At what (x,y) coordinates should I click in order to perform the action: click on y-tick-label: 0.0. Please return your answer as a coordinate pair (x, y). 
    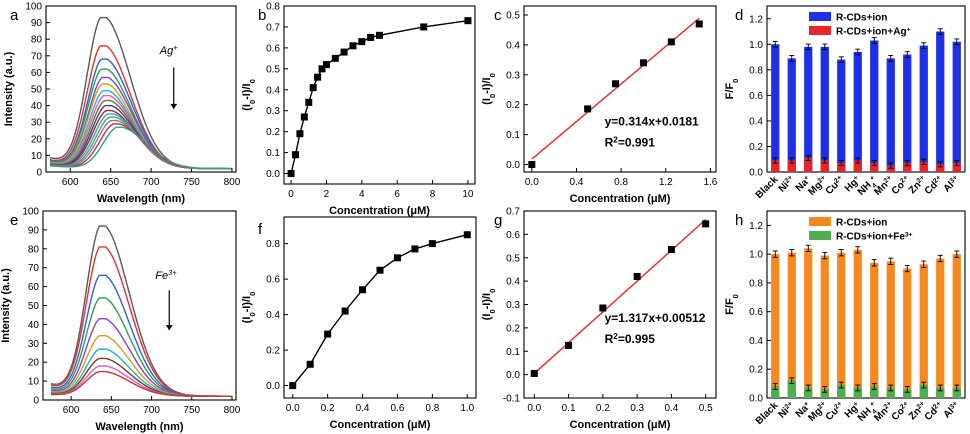
    Looking at the image, I should click on (756, 173).